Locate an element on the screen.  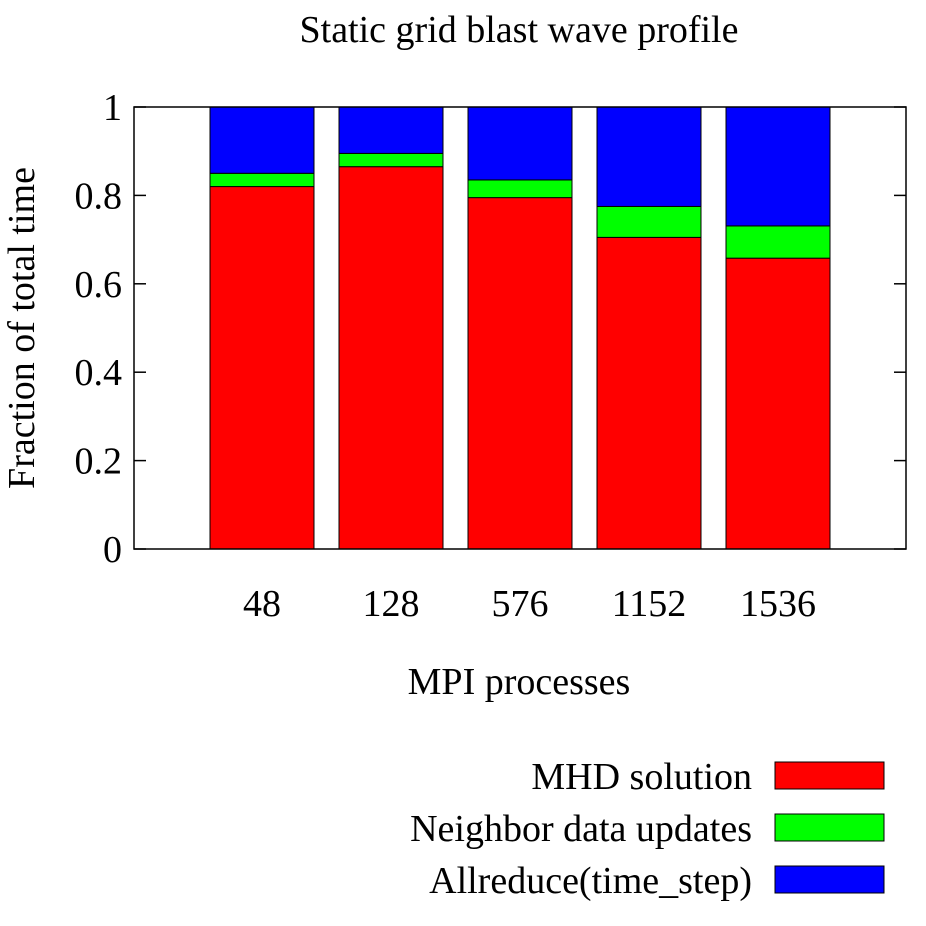
y-tick-label: 0.6 is located at coordinates (99, 285).